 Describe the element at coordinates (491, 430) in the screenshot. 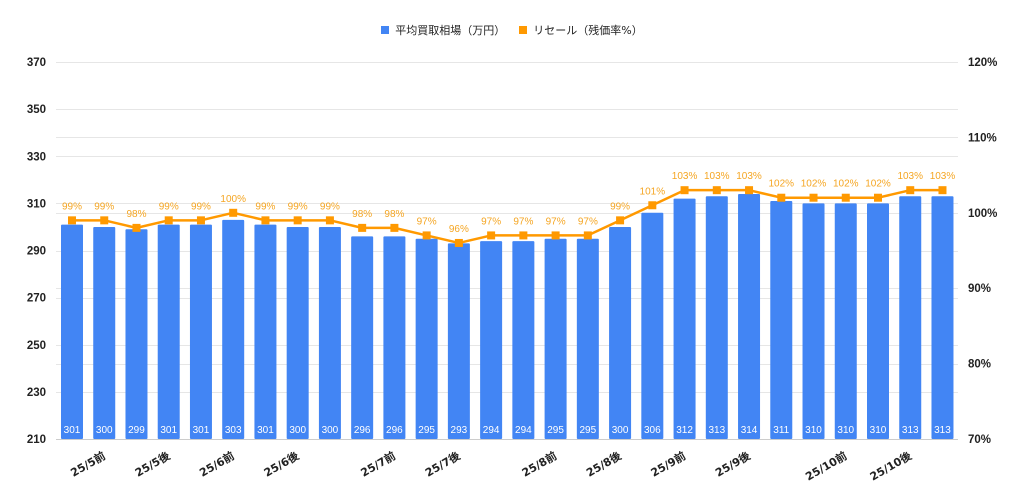

I see `bar-value-label: 294` at that location.